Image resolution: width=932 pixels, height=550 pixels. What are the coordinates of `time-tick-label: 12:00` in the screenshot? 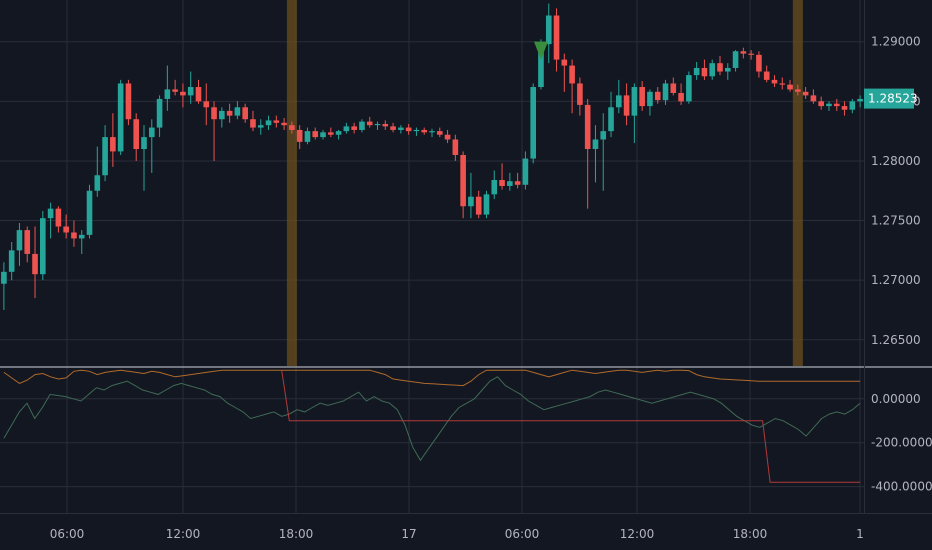 It's located at (637, 534).